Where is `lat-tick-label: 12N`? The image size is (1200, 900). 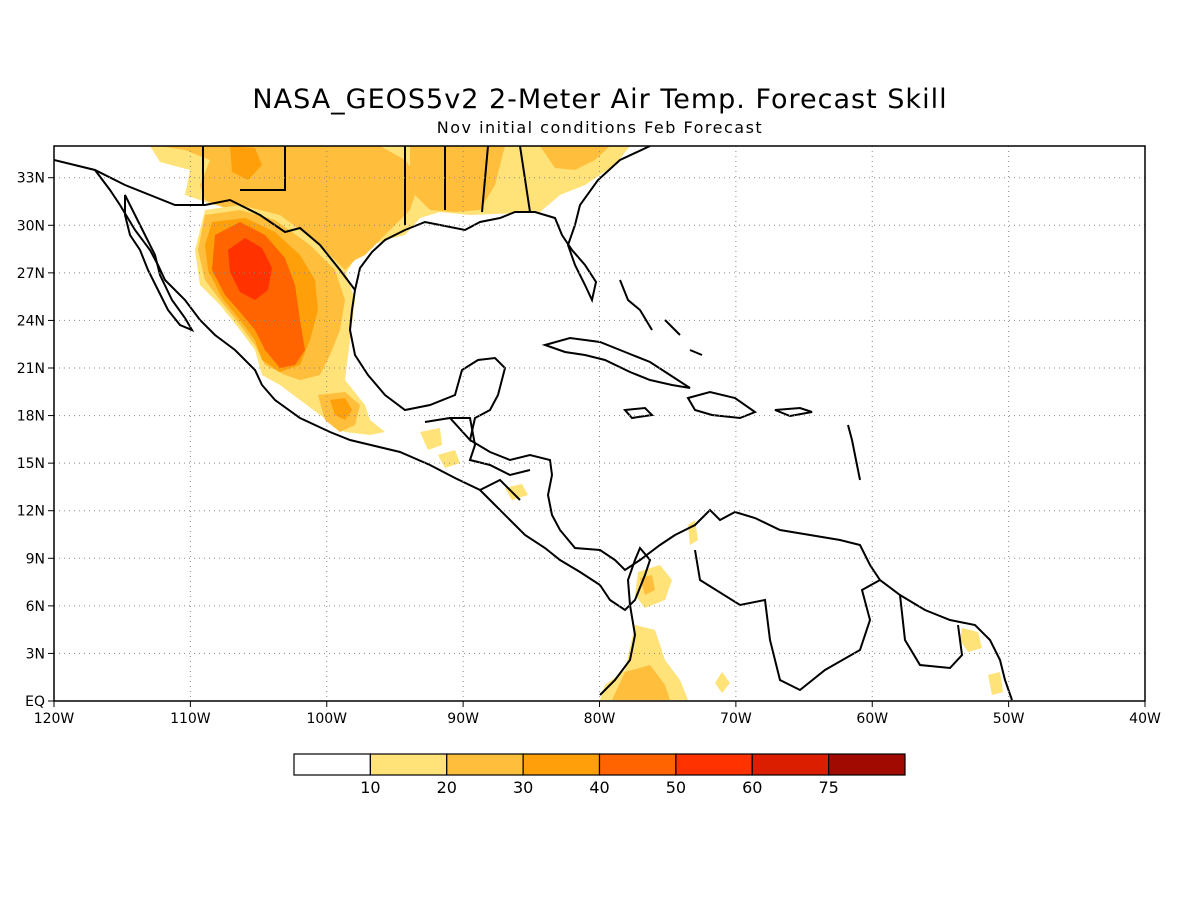
lat-tick-label: 12N is located at coordinates (31, 512).